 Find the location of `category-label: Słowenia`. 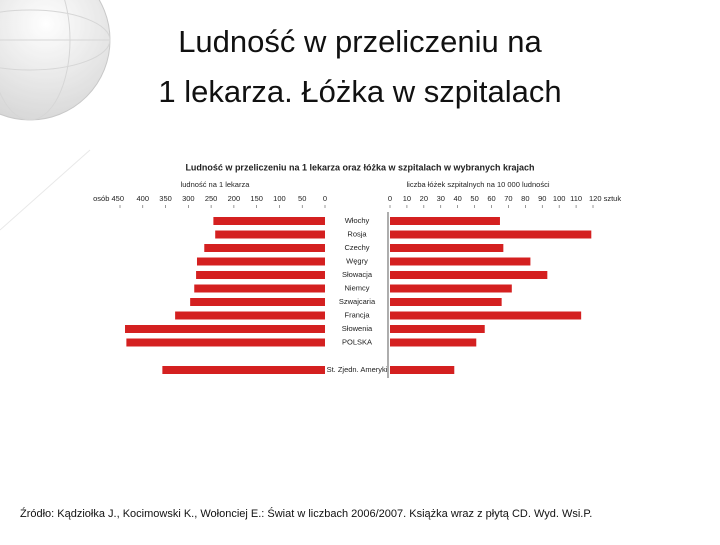

category-label: Słowenia is located at coordinates (357, 328).